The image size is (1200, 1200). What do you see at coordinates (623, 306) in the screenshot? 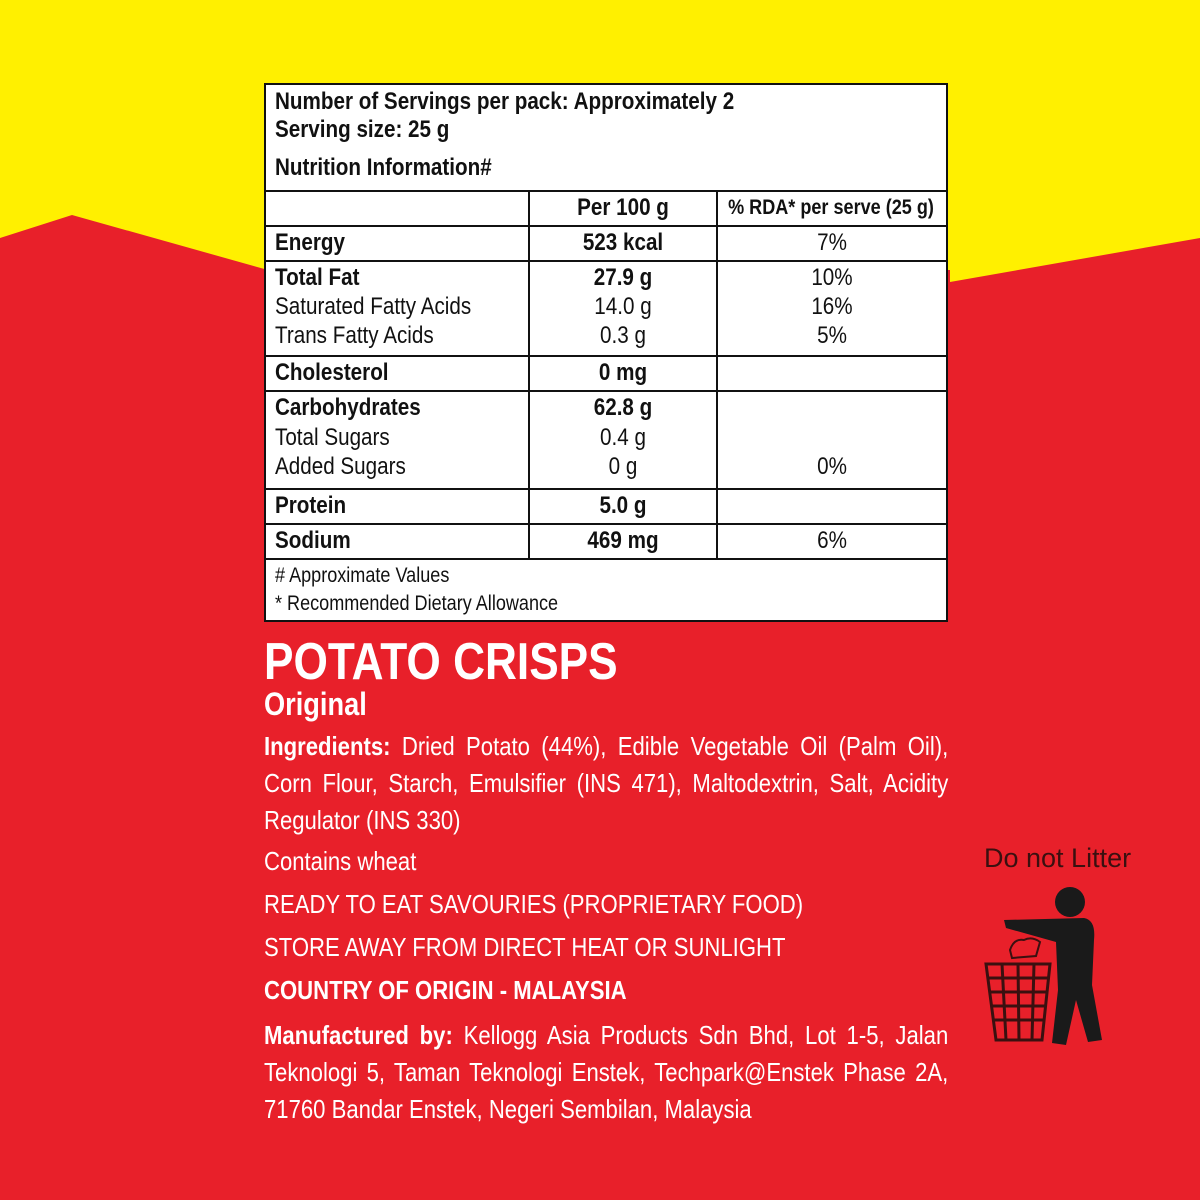
I see `row-satfat-per100: 14.0 g` at bounding box center [623, 306].